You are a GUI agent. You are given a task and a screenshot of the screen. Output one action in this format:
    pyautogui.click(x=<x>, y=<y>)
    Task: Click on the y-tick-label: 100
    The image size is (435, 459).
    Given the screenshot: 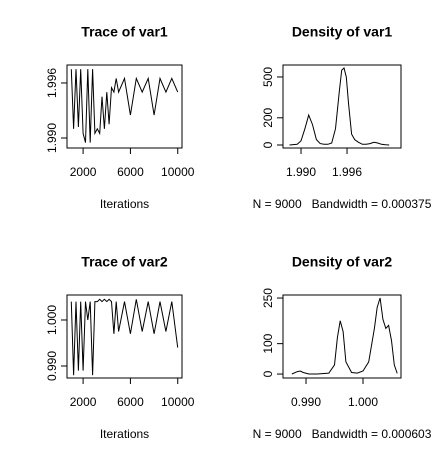 What is the action you would take?
    pyautogui.click(x=268, y=343)
    